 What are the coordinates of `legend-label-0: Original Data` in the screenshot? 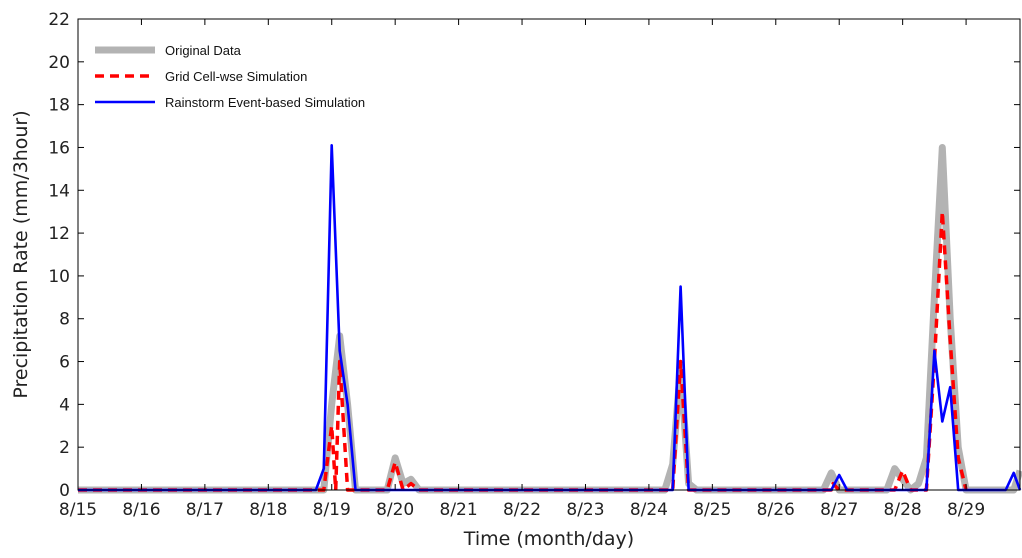 It's located at (203, 50).